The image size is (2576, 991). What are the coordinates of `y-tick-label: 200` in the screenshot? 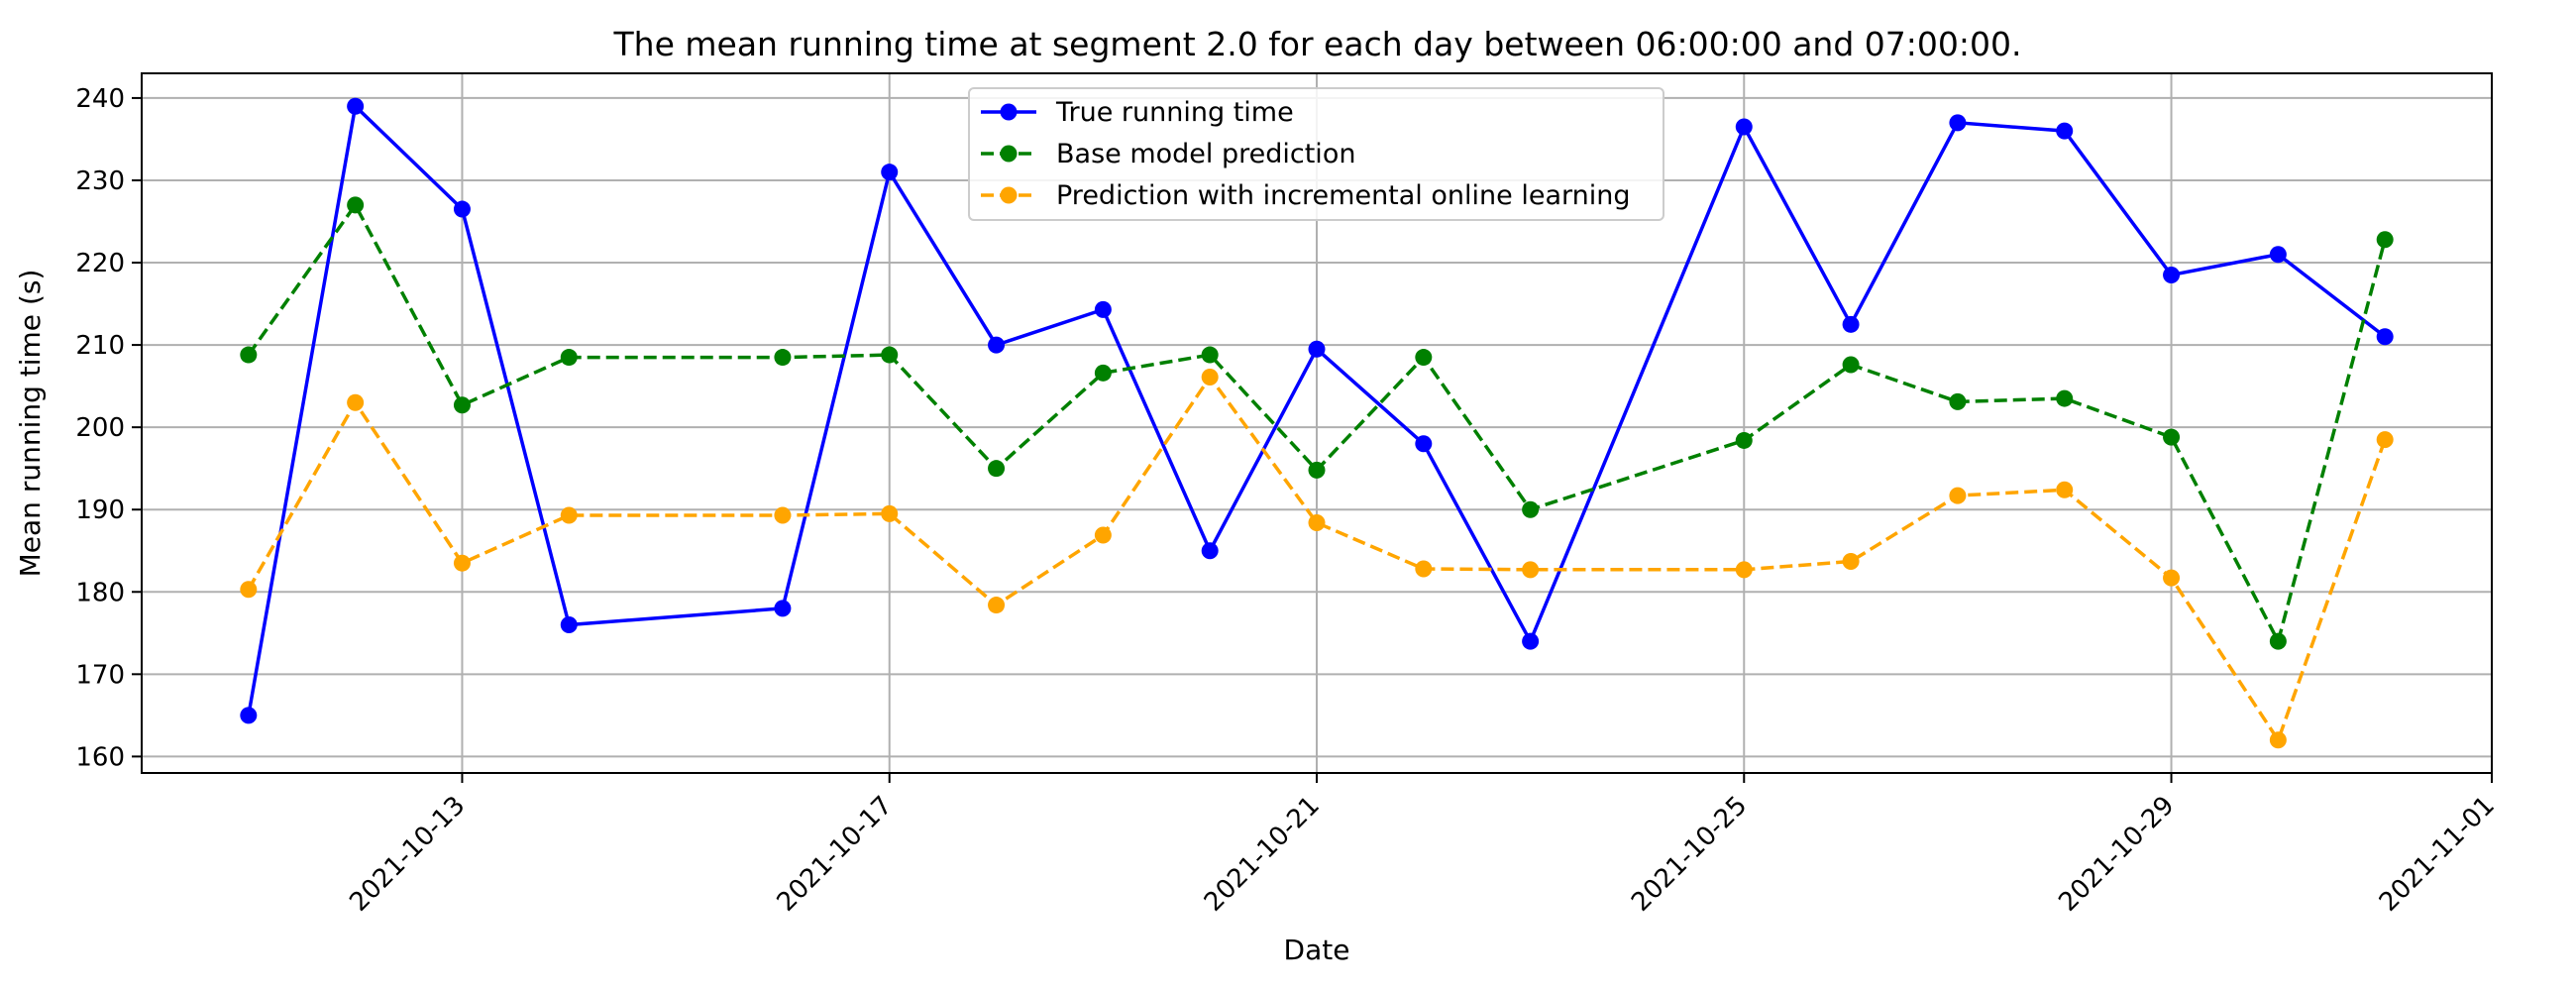 It's located at (100, 428).